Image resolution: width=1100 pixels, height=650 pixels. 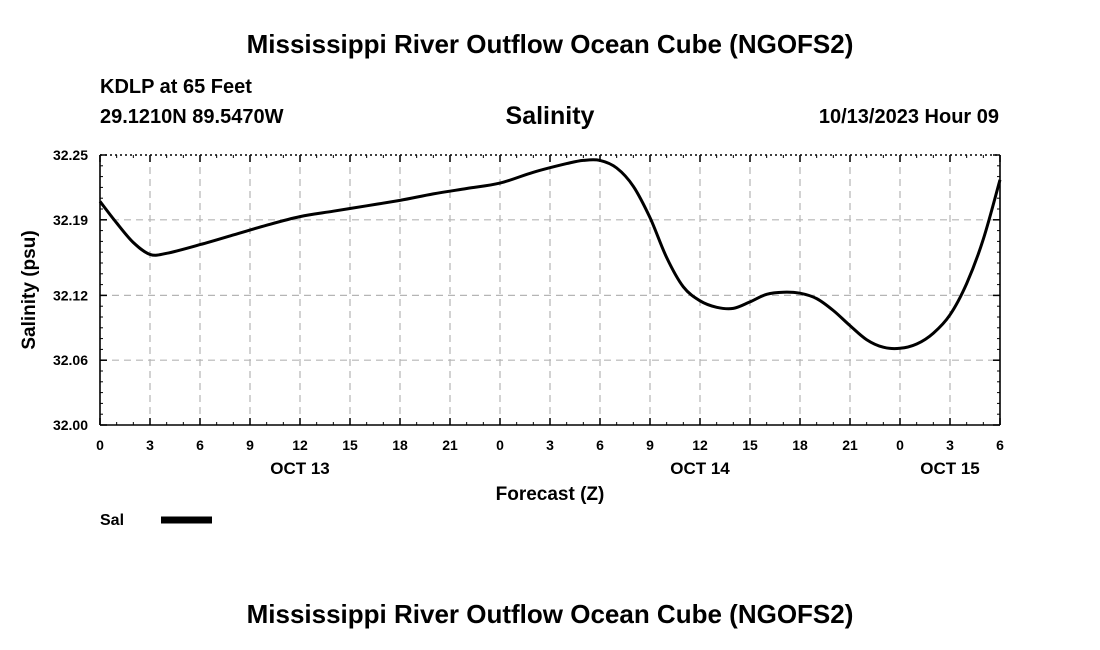 I want to click on y-tick-label: 32.19, so click(x=70, y=220).